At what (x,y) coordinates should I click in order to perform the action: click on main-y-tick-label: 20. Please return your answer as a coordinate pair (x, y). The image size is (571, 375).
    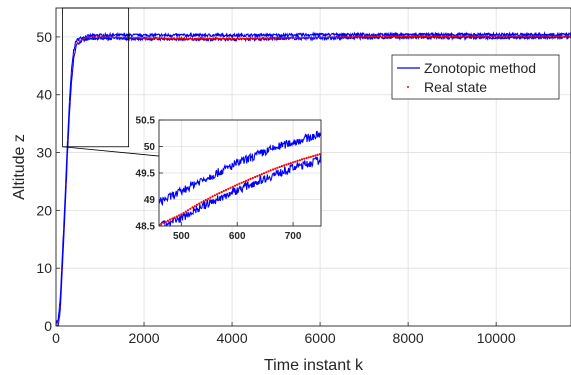
    Looking at the image, I should click on (44, 210).